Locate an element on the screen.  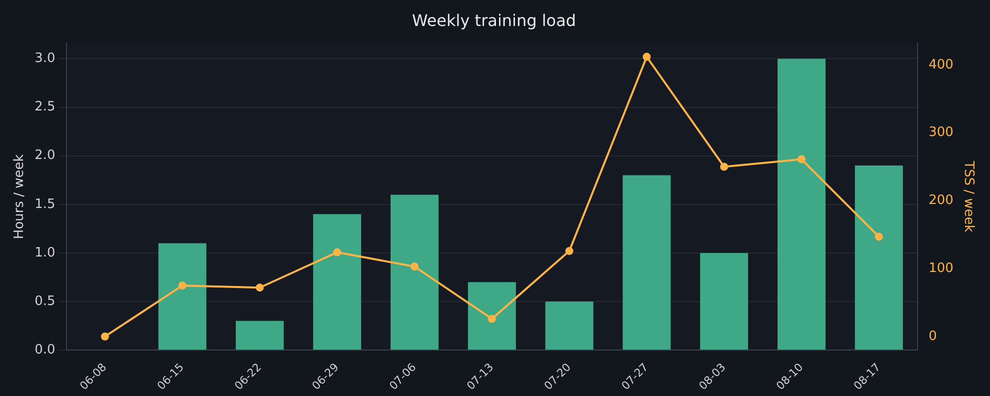
chart-title: Weekly training load is located at coordinates (494, 20).